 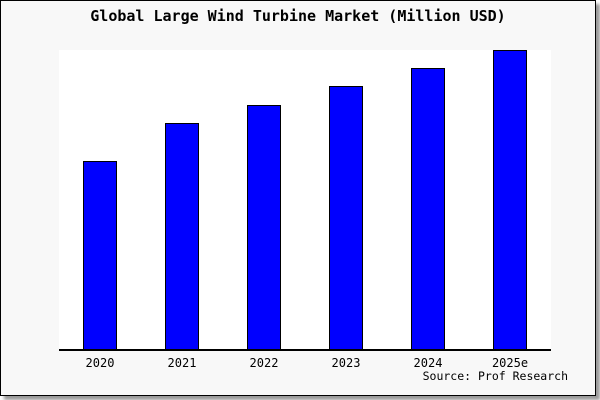 What do you see at coordinates (428, 363) in the screenshot?
I see `x-tick-2024: 2024` at bounding box center [428, 363].